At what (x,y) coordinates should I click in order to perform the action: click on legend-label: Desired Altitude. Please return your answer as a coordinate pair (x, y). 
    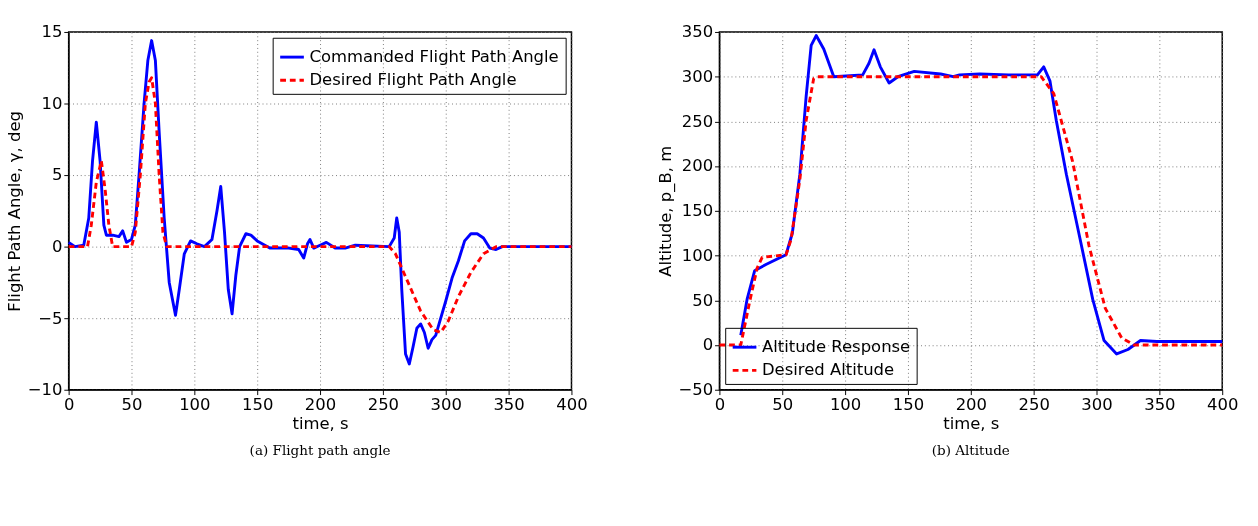
    Looking at the image, I should click on (828, 370).